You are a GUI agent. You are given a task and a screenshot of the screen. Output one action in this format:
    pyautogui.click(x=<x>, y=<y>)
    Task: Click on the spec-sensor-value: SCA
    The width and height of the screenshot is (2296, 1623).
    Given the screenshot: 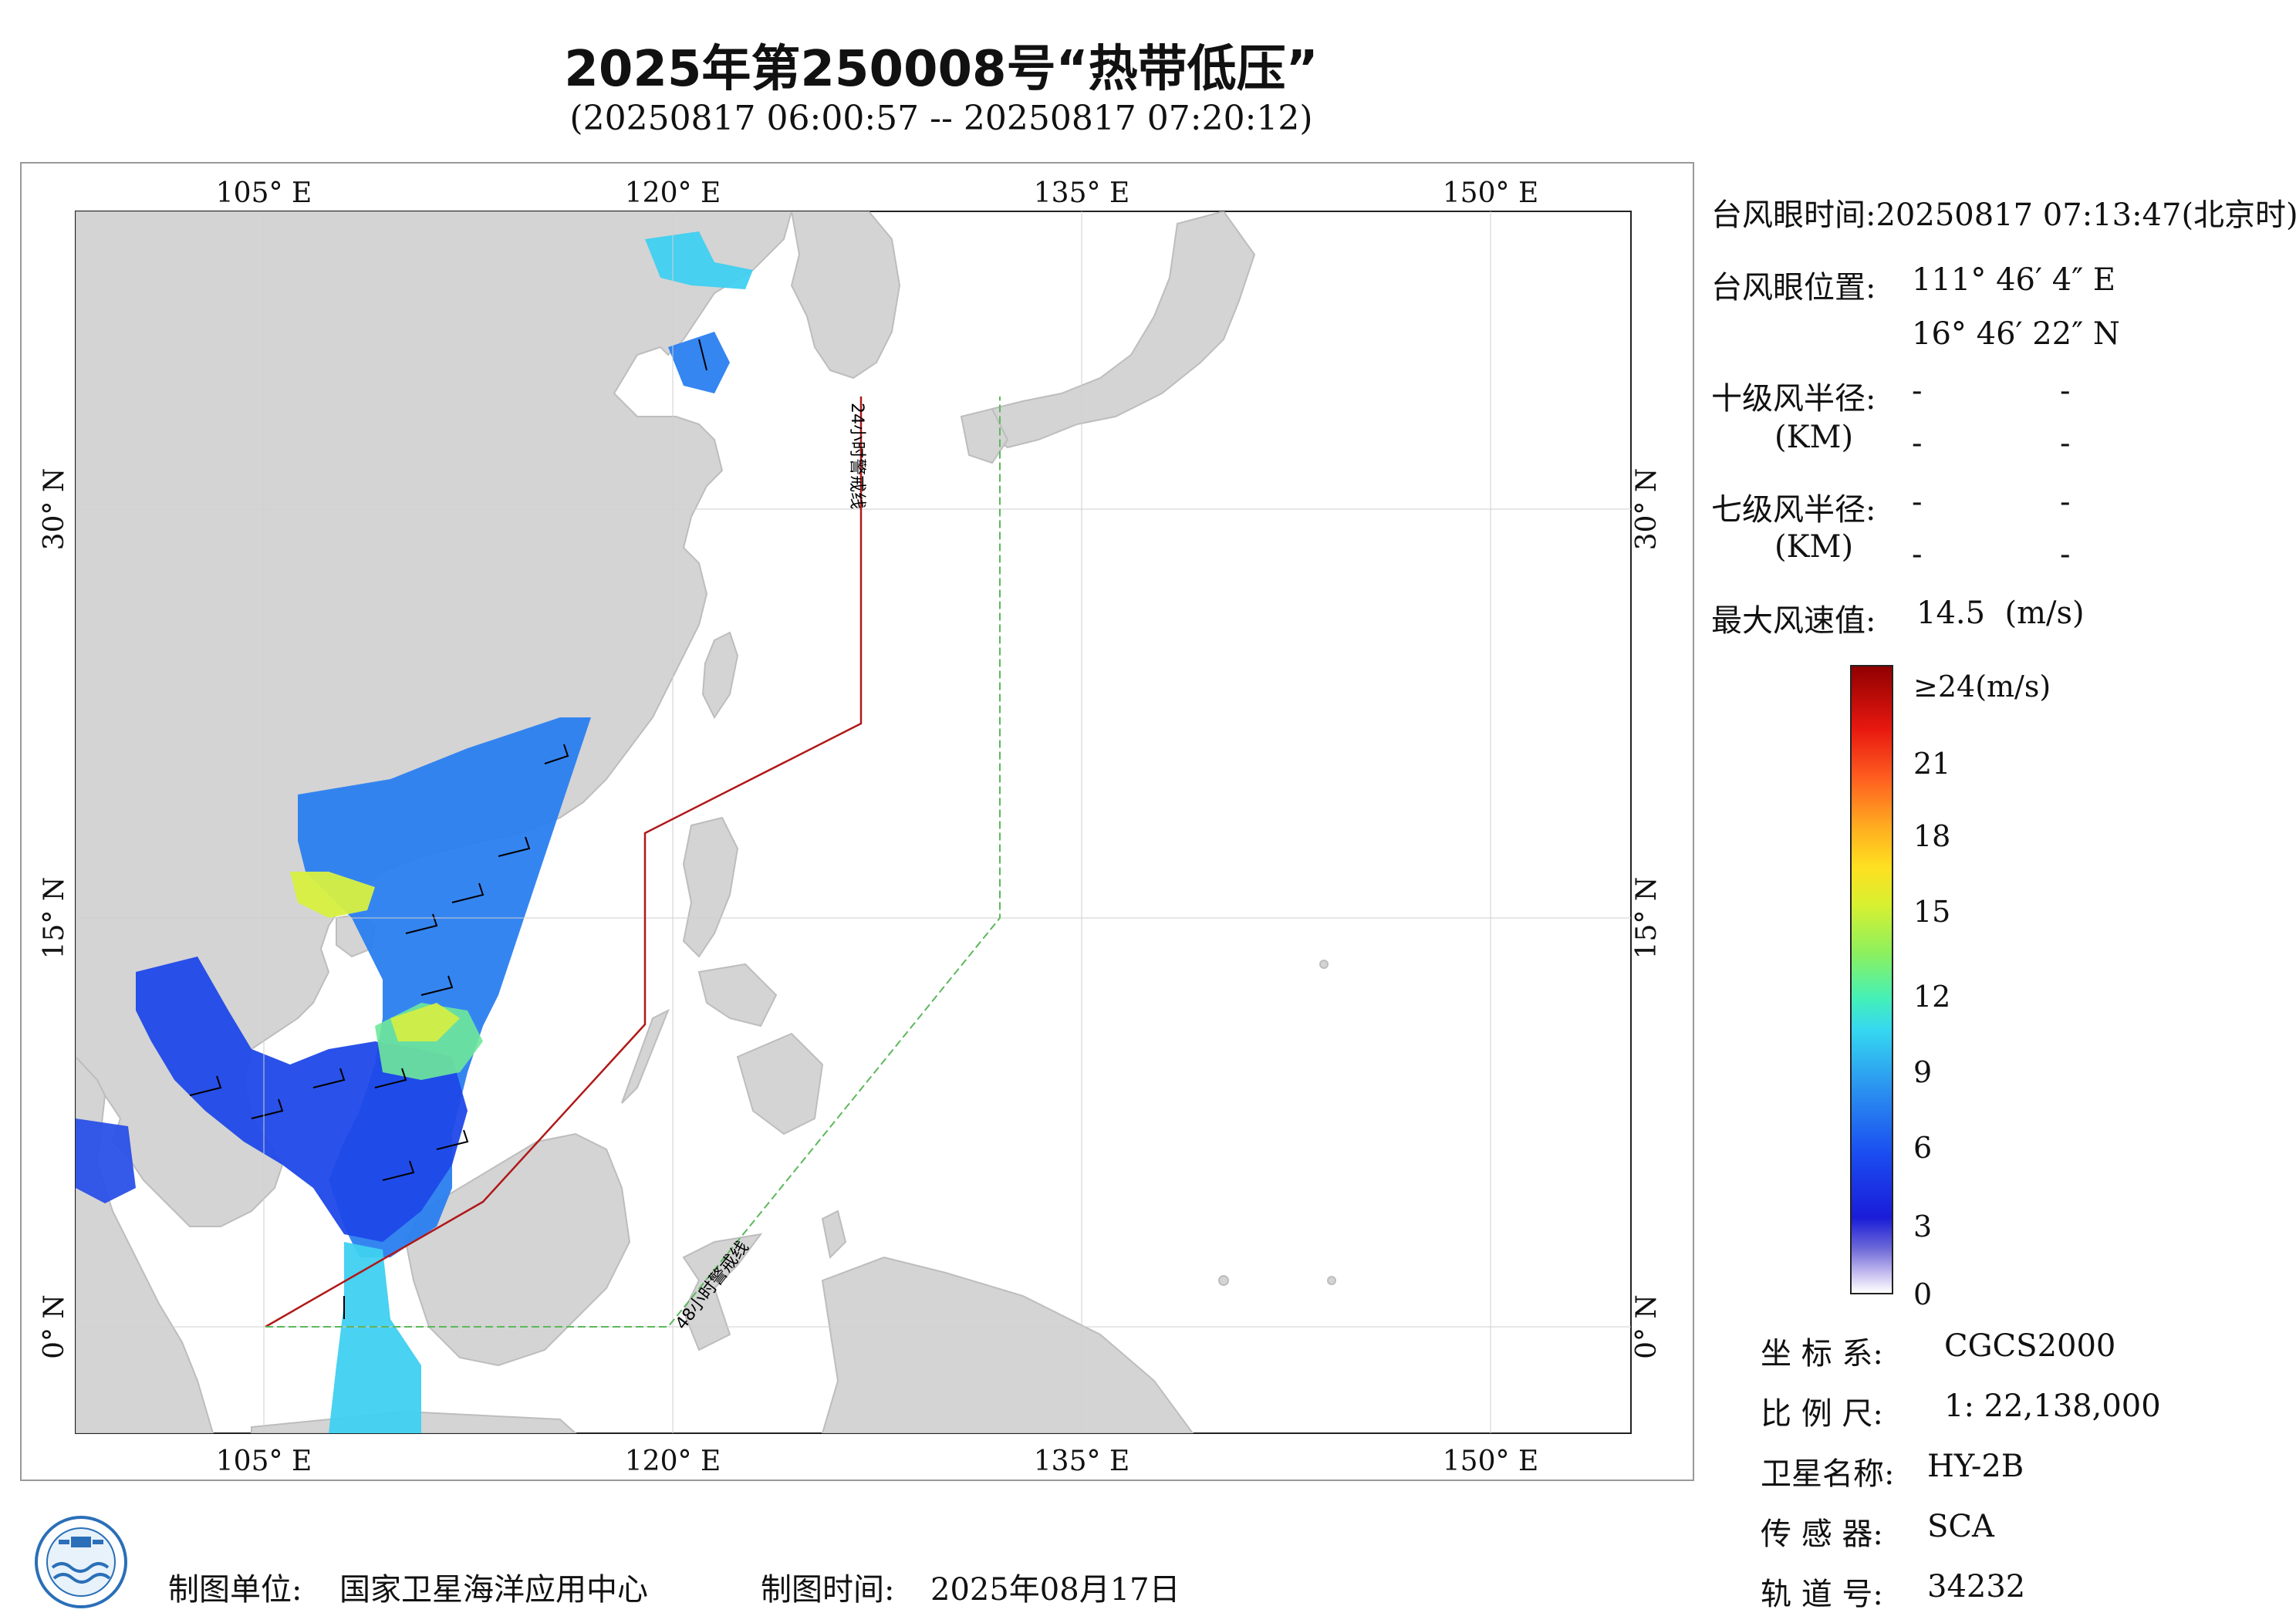 What is the action you would take?
    pyautogui.click(x=1960, y=1526)
    